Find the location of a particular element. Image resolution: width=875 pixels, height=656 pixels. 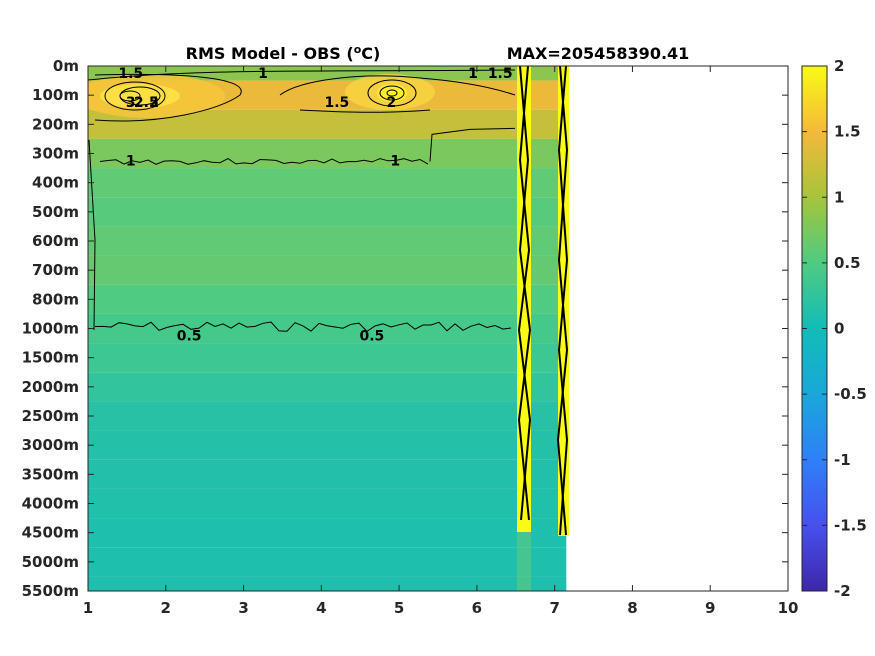

contour-1.5-mid is located at coordinates (397, 85).